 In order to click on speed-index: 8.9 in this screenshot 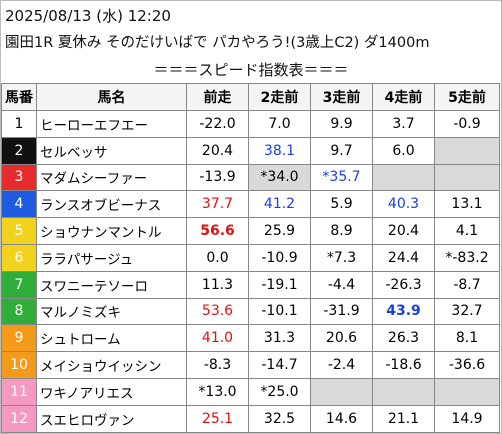, I will do `click(341, 231)`.